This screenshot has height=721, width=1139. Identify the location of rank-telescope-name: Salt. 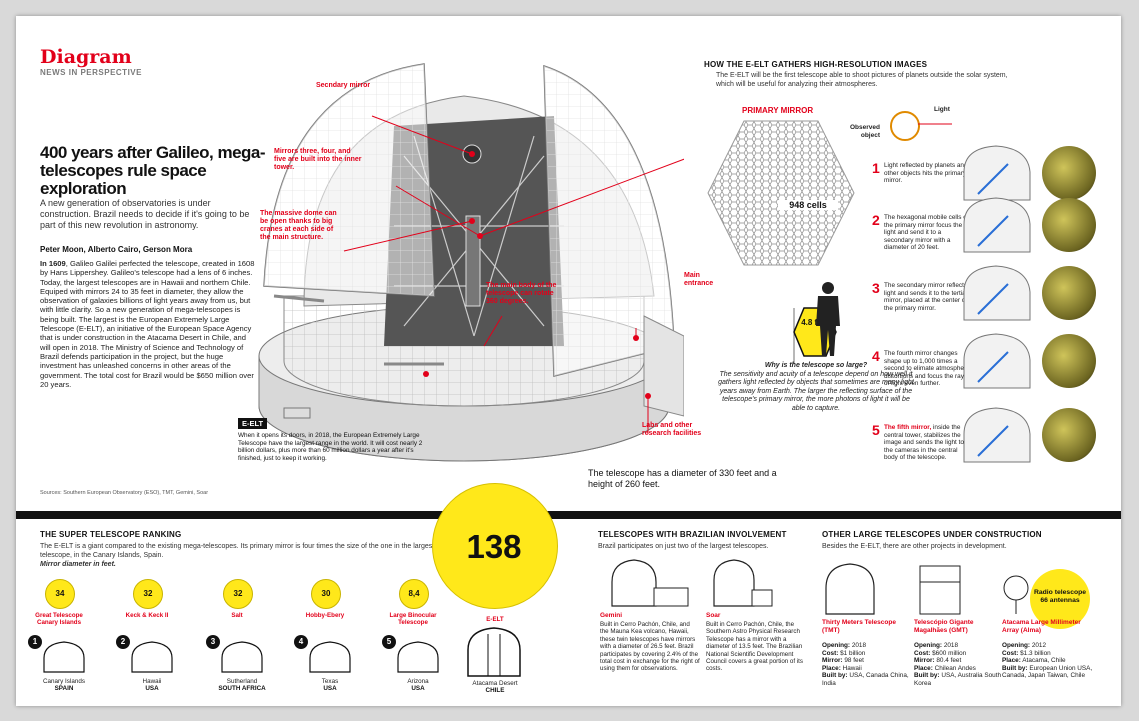
(237, 615).